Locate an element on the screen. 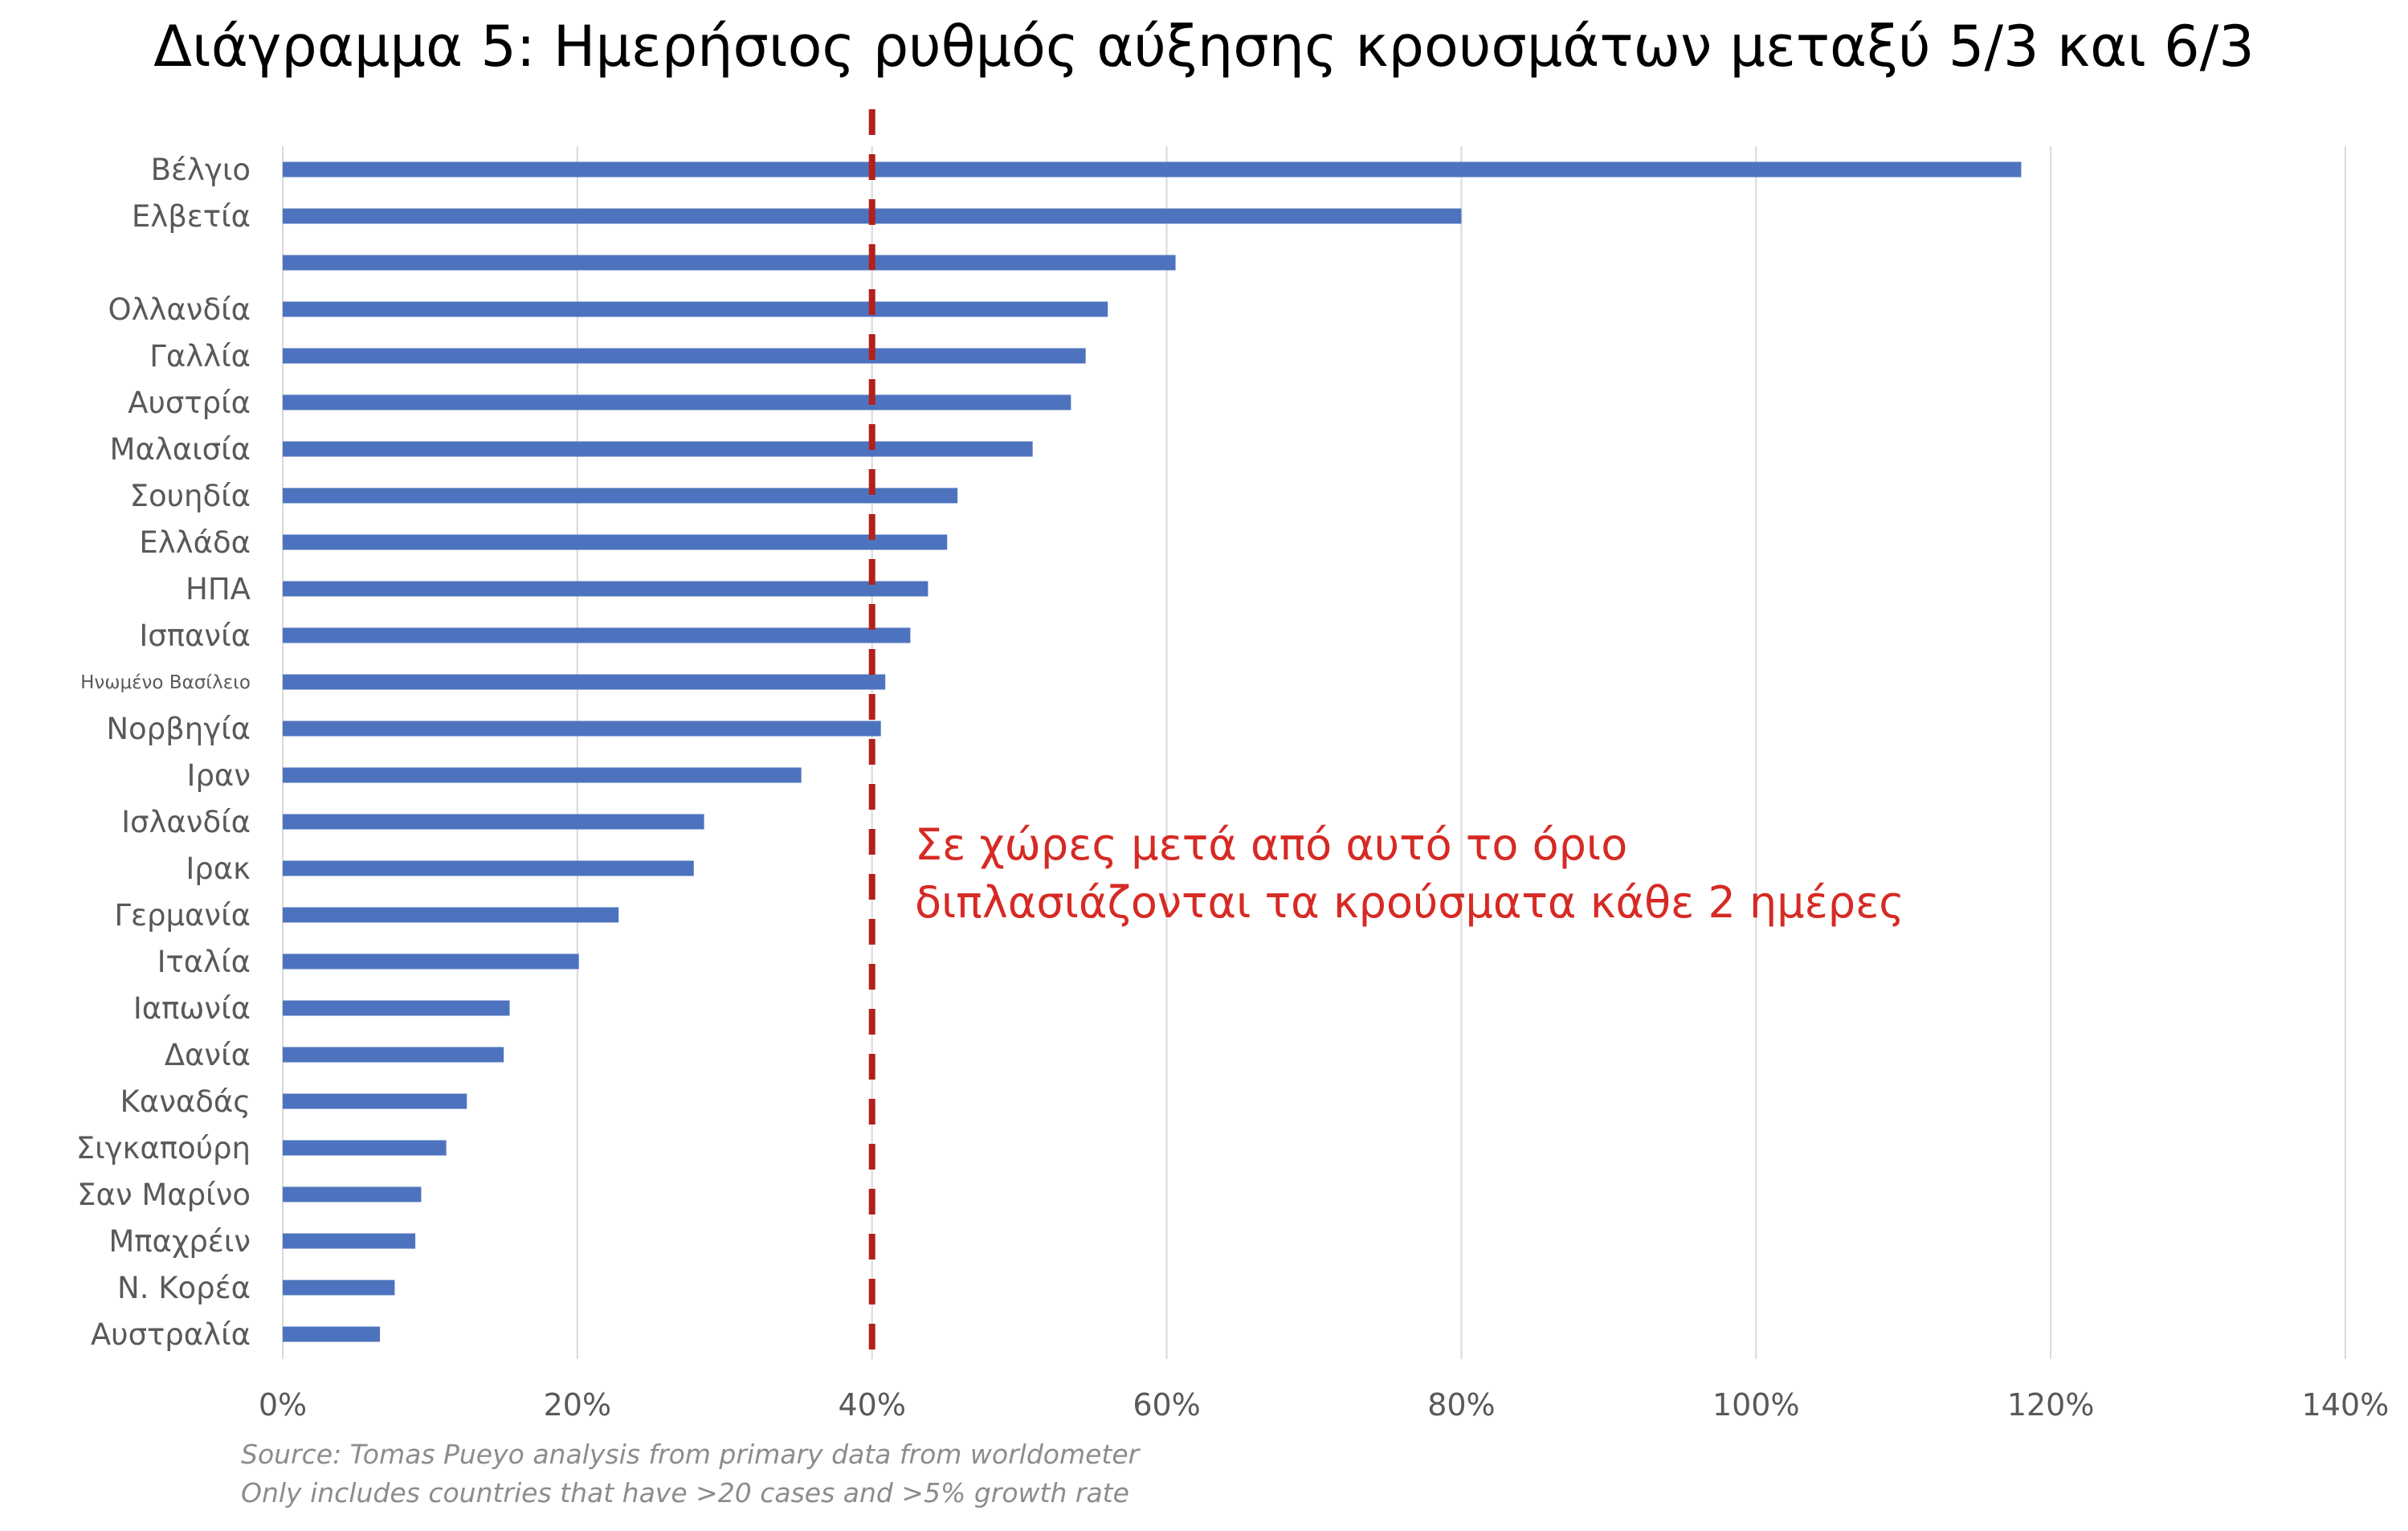 The width and height of the screenshot is (2408, 1531). category-label: Μαλαισία is located at coordinates (180, 450).